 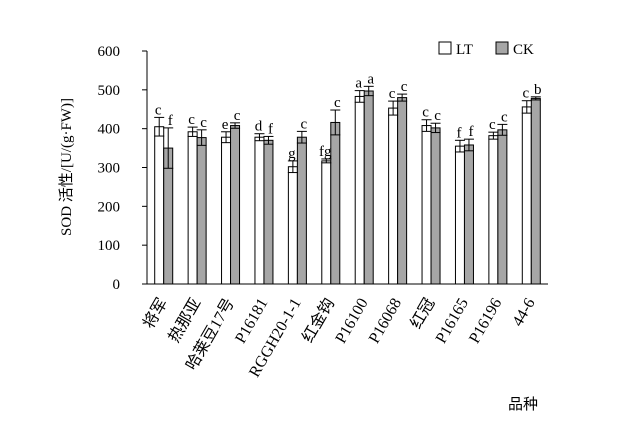 I want to click on y-axis-label: SOD 活性/[U/(g·FW)], so click(x=66, y=167).